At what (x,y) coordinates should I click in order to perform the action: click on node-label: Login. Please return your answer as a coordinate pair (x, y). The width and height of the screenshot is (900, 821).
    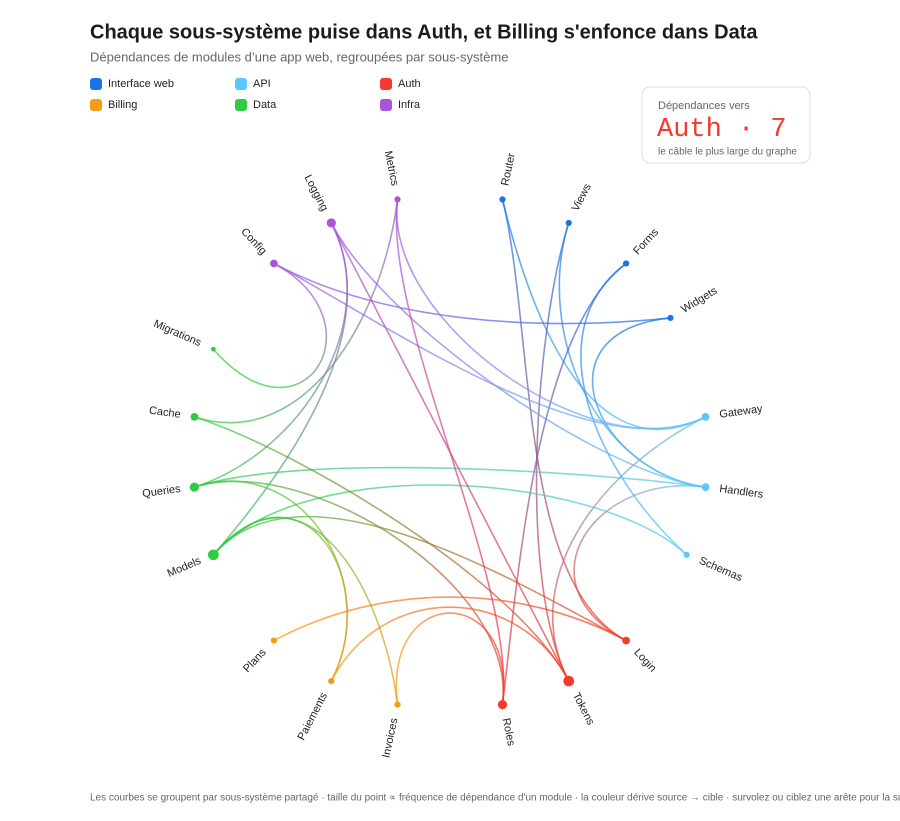
    Looking at the image, I should click on (644, 661).